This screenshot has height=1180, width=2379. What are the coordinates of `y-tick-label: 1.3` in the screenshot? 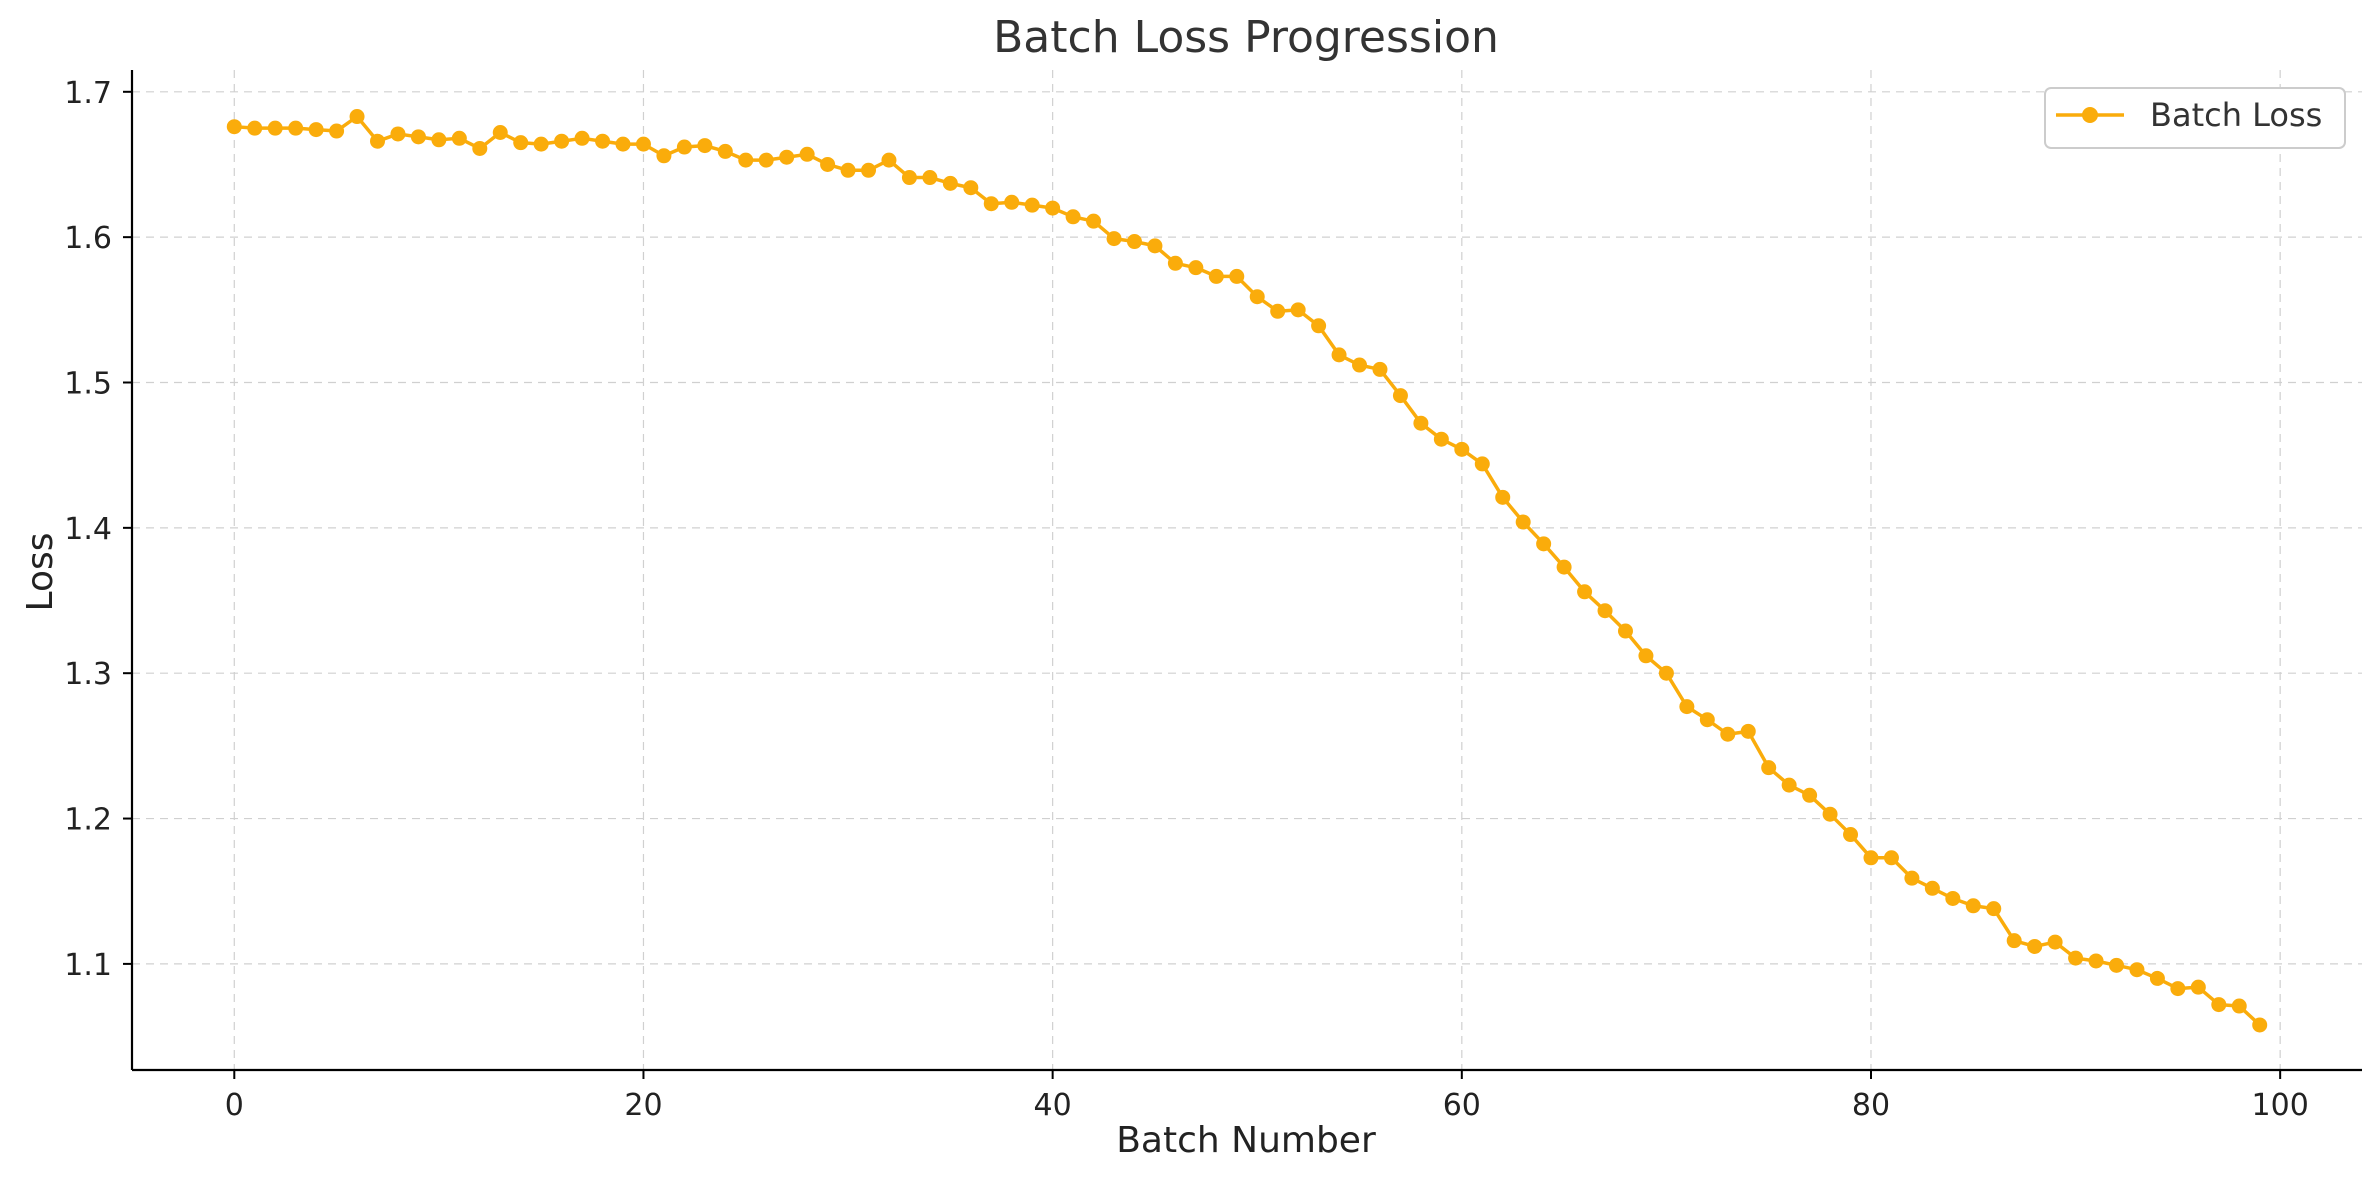 It's located at (88, 674).